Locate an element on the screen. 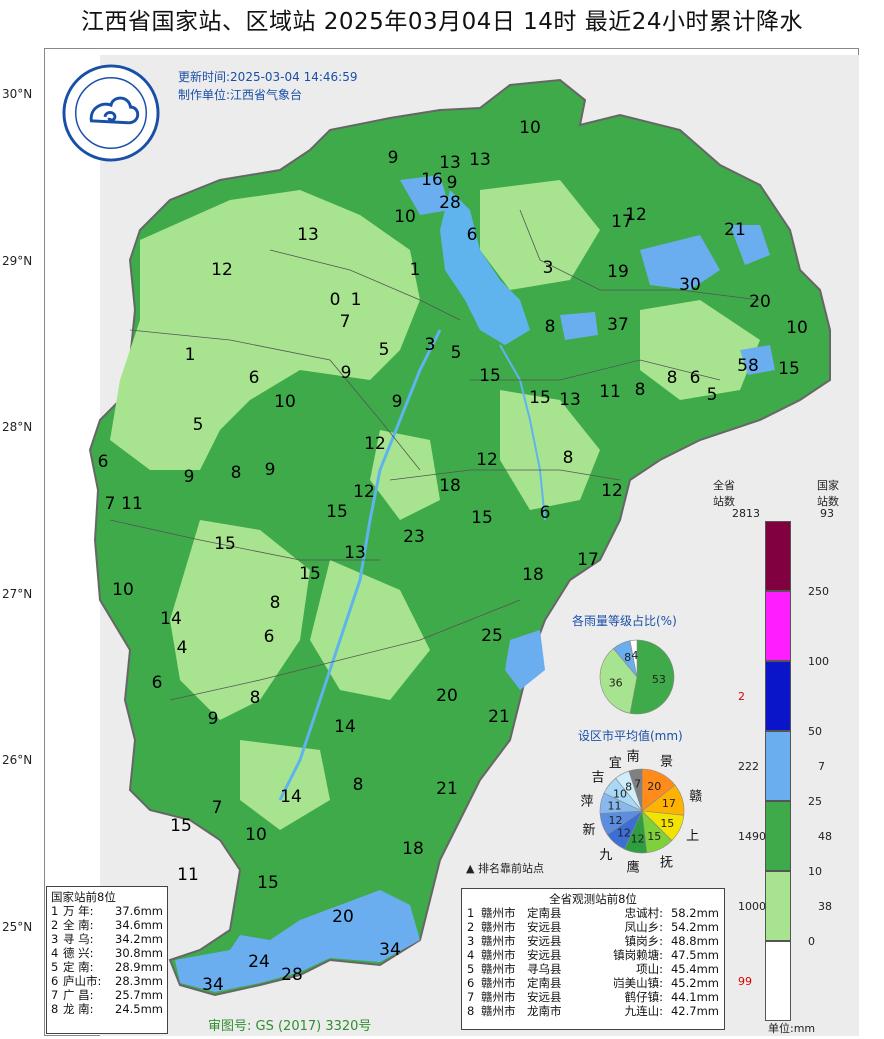 Image resolution: width=884 pixels, height=1039 pixels. legend-threshold: 25 is located at coordinates (815, 801).